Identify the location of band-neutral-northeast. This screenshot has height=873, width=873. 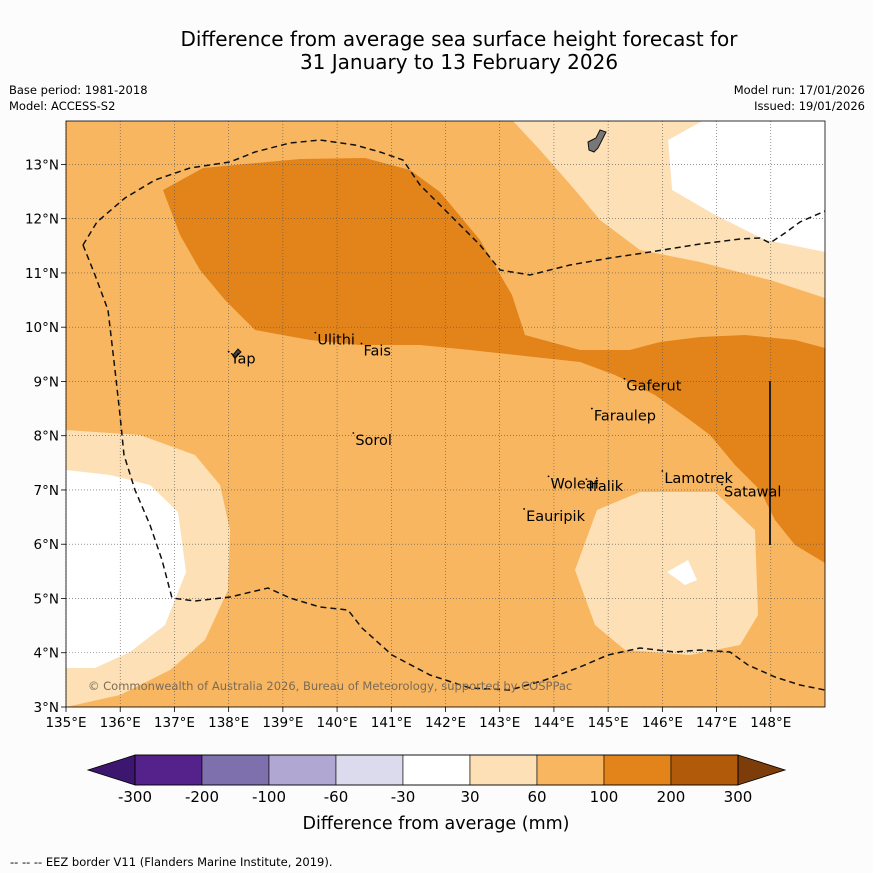
(746, 186).